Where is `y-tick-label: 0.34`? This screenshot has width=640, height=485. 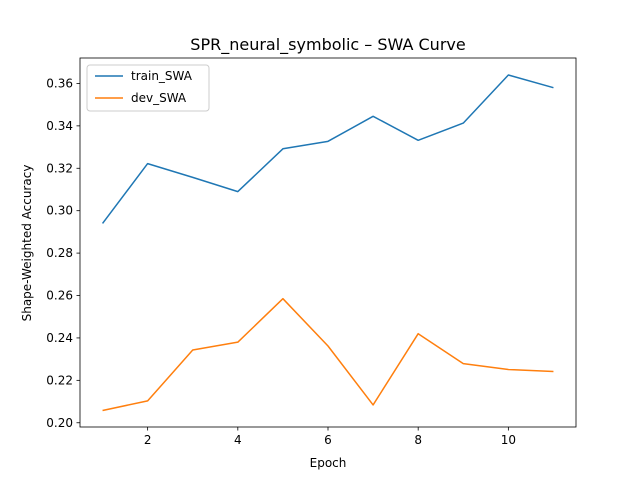
y-tick-label: 0.34 is located at coordinates (59, 126).